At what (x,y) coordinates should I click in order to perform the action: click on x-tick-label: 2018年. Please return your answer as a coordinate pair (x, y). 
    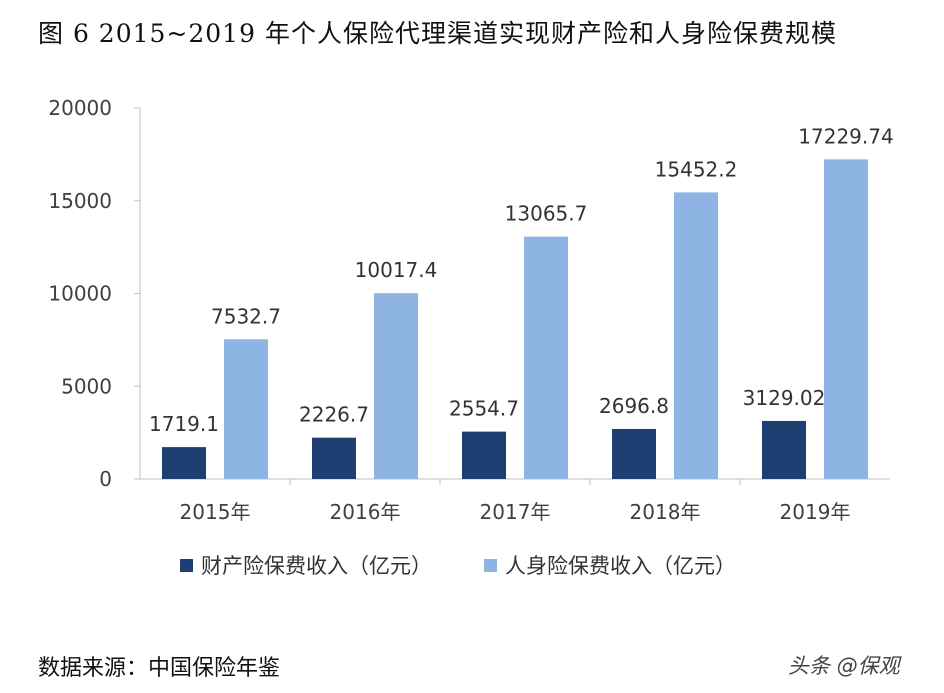
    Looking at the image, I should click on (665, 512).